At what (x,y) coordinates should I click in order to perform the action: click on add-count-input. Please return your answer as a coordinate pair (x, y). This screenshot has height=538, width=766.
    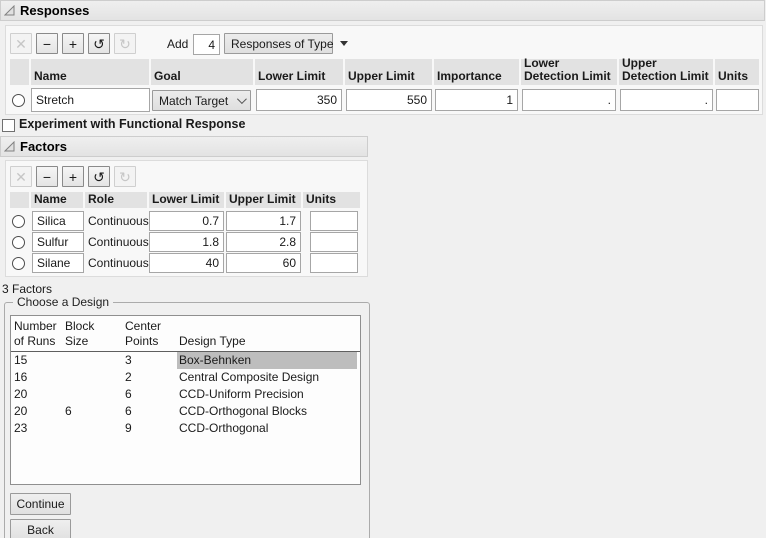
    Looking at the image, I should click on (206, 44).